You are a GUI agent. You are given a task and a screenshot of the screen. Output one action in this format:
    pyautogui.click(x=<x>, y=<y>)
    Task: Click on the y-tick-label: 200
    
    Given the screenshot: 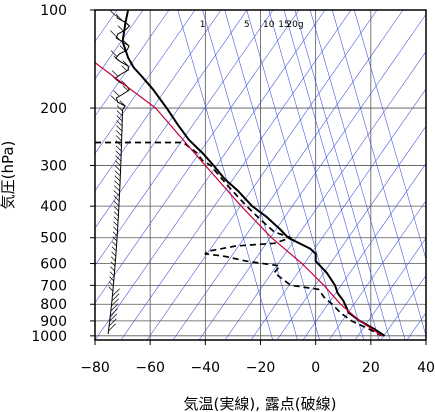 What is the action you would take?
    pyautogui.click(x=53, y=109)
    